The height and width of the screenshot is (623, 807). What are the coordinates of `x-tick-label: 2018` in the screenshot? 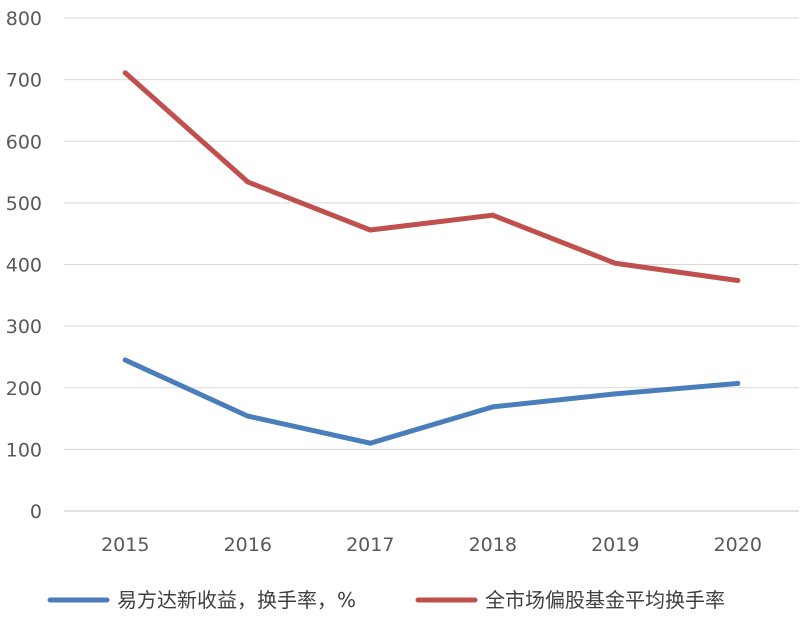 It's located at (493, 545).